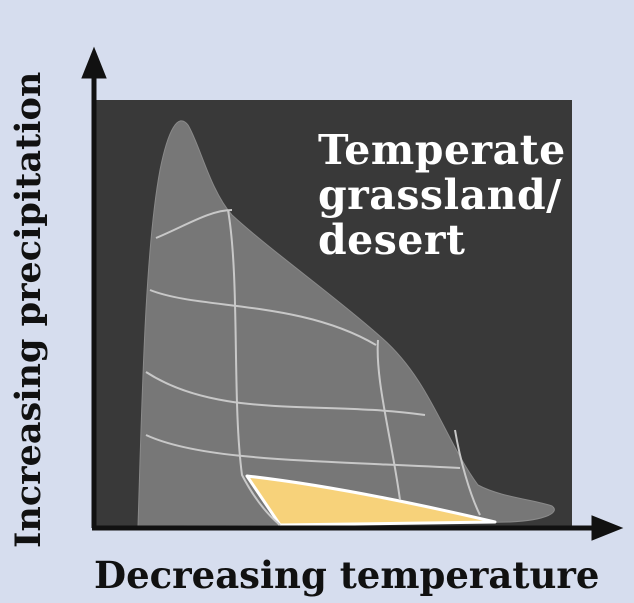 This screenshot has height=603, width=634. What do you see at coordinates (371, 500) in the screenshot?
I see `highlighted-biome-region` at bounding box center [371, 500].